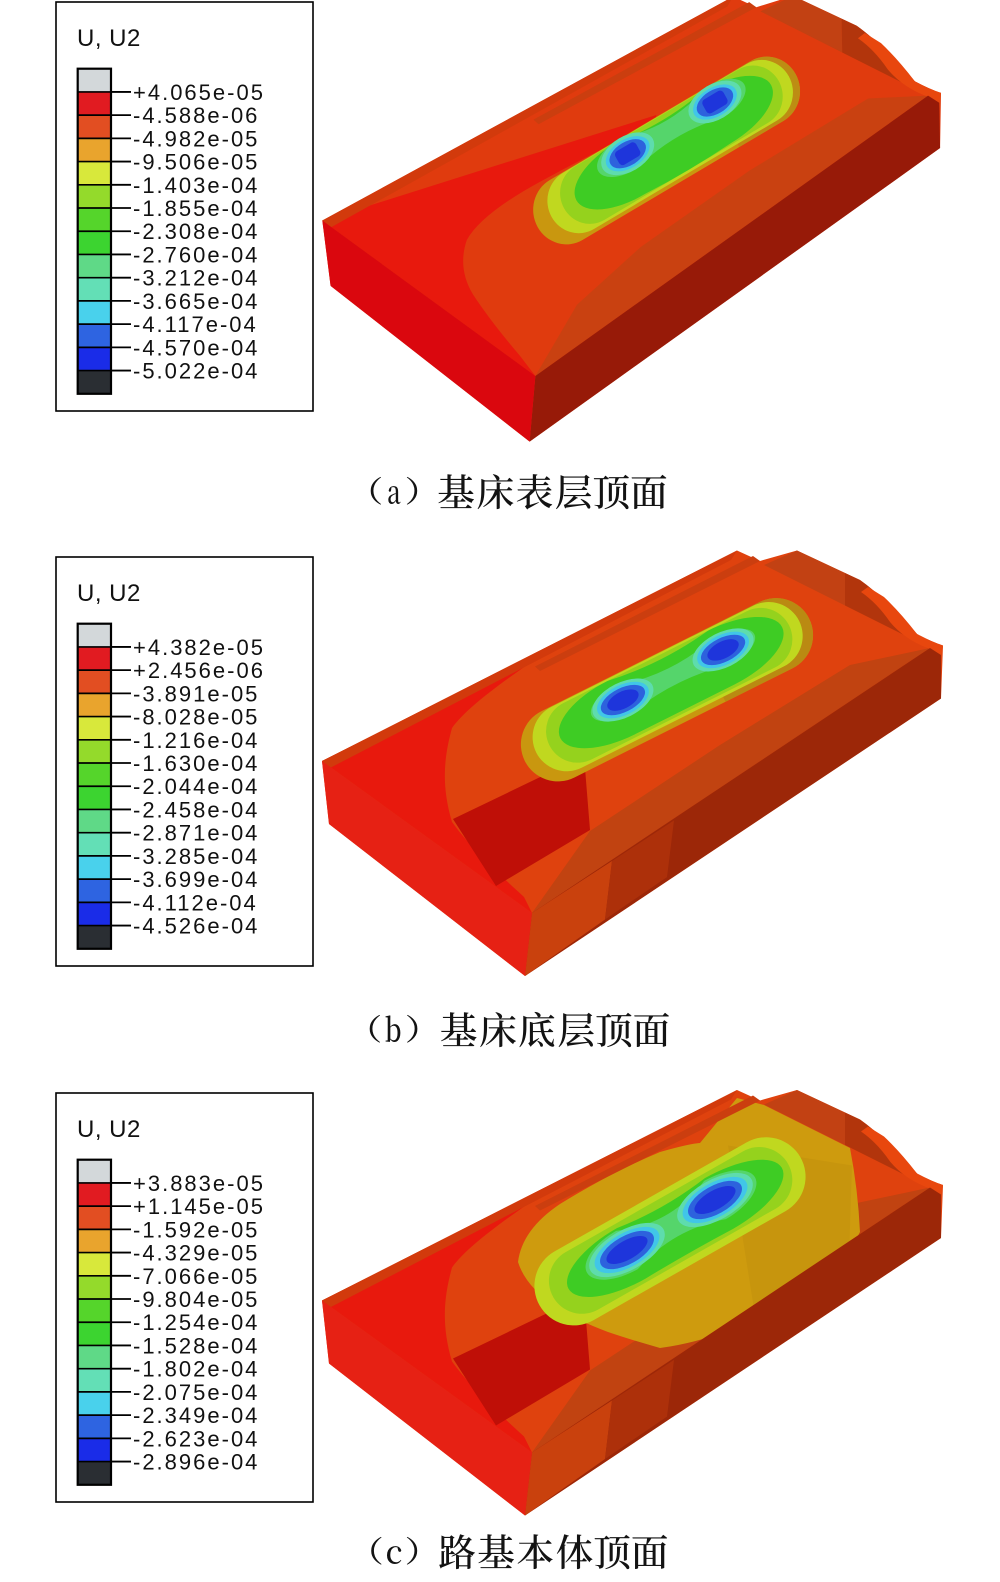  What do you see at coordinates (199, 670) in the screenshot?
I see `svg-text: +2.456e-06` at bounding box center [199, 670].